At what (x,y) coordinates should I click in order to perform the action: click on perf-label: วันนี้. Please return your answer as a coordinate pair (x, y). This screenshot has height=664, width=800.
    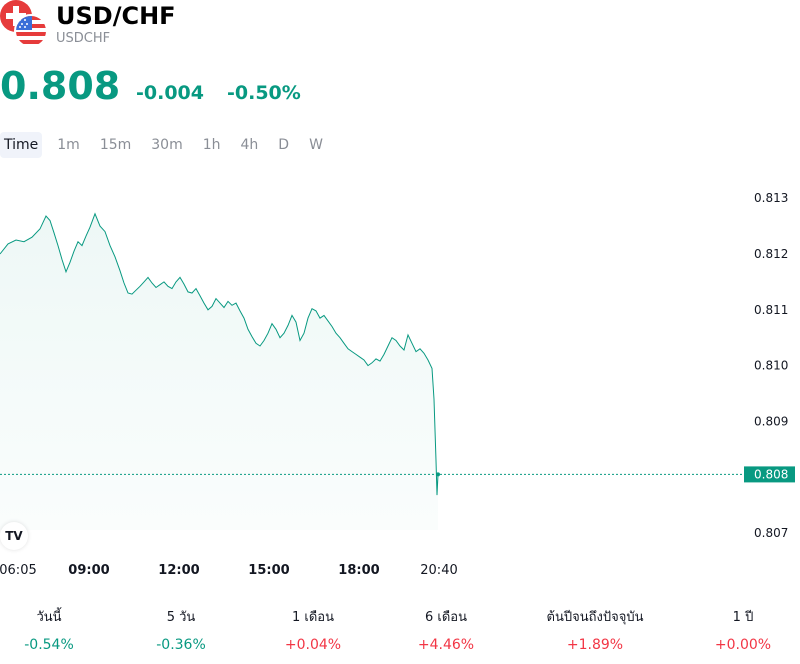
    Looking at the image, I should click on (49, 617).